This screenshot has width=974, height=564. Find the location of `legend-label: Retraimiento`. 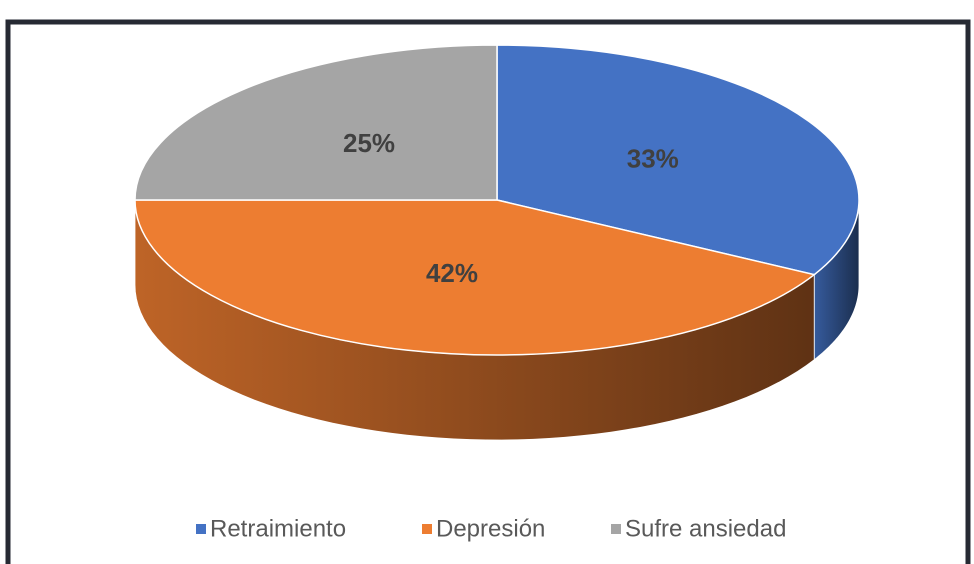

legend-label: Retraimiento is located at coordinates (278, 528).